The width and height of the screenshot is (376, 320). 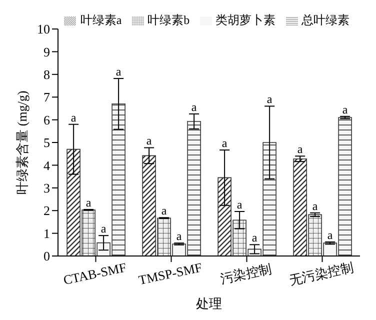 What do you see at coordinates (169, 20) in the screenshot?
I see `legend-label: 叶绿素b` at bounding box center [169, 20].